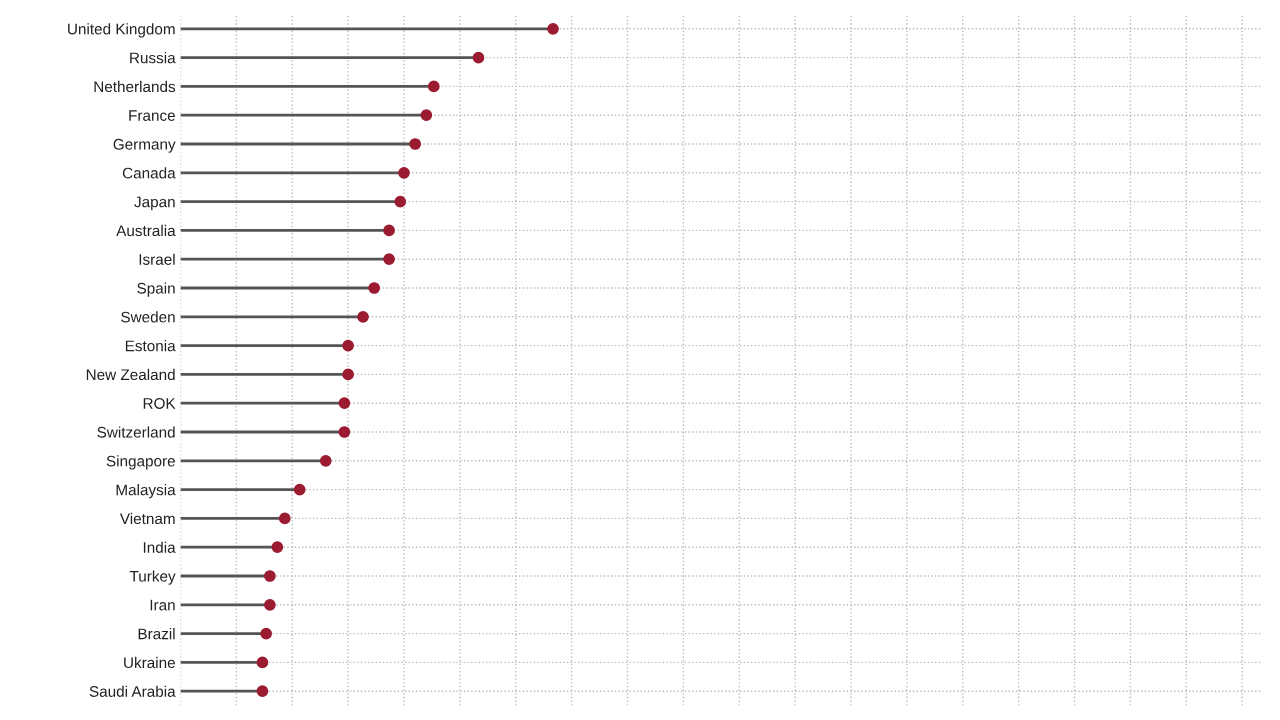  I want to click on y-tick-label: France, so click(152, 115).